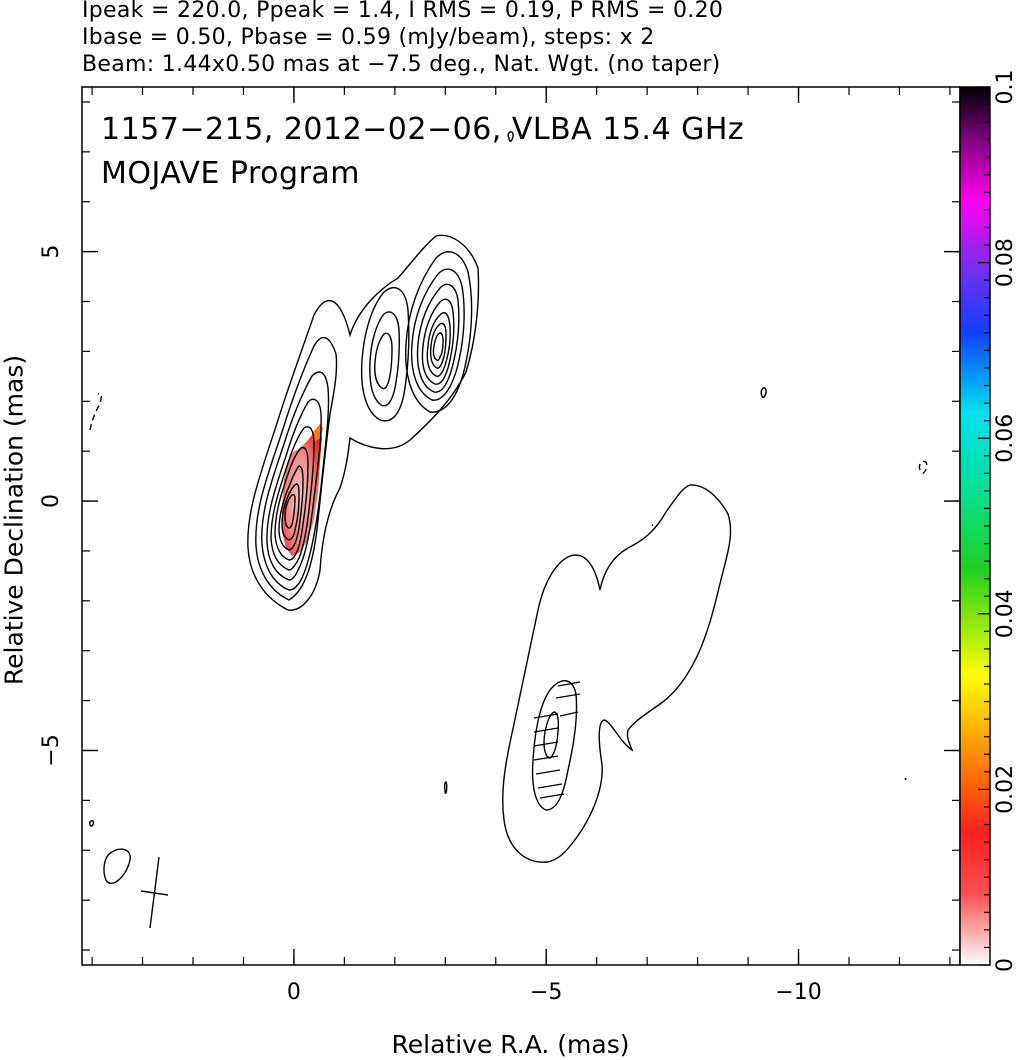 The image size is (1021, 1060). I want to click on contour-jet-extended, so click(617, 673).